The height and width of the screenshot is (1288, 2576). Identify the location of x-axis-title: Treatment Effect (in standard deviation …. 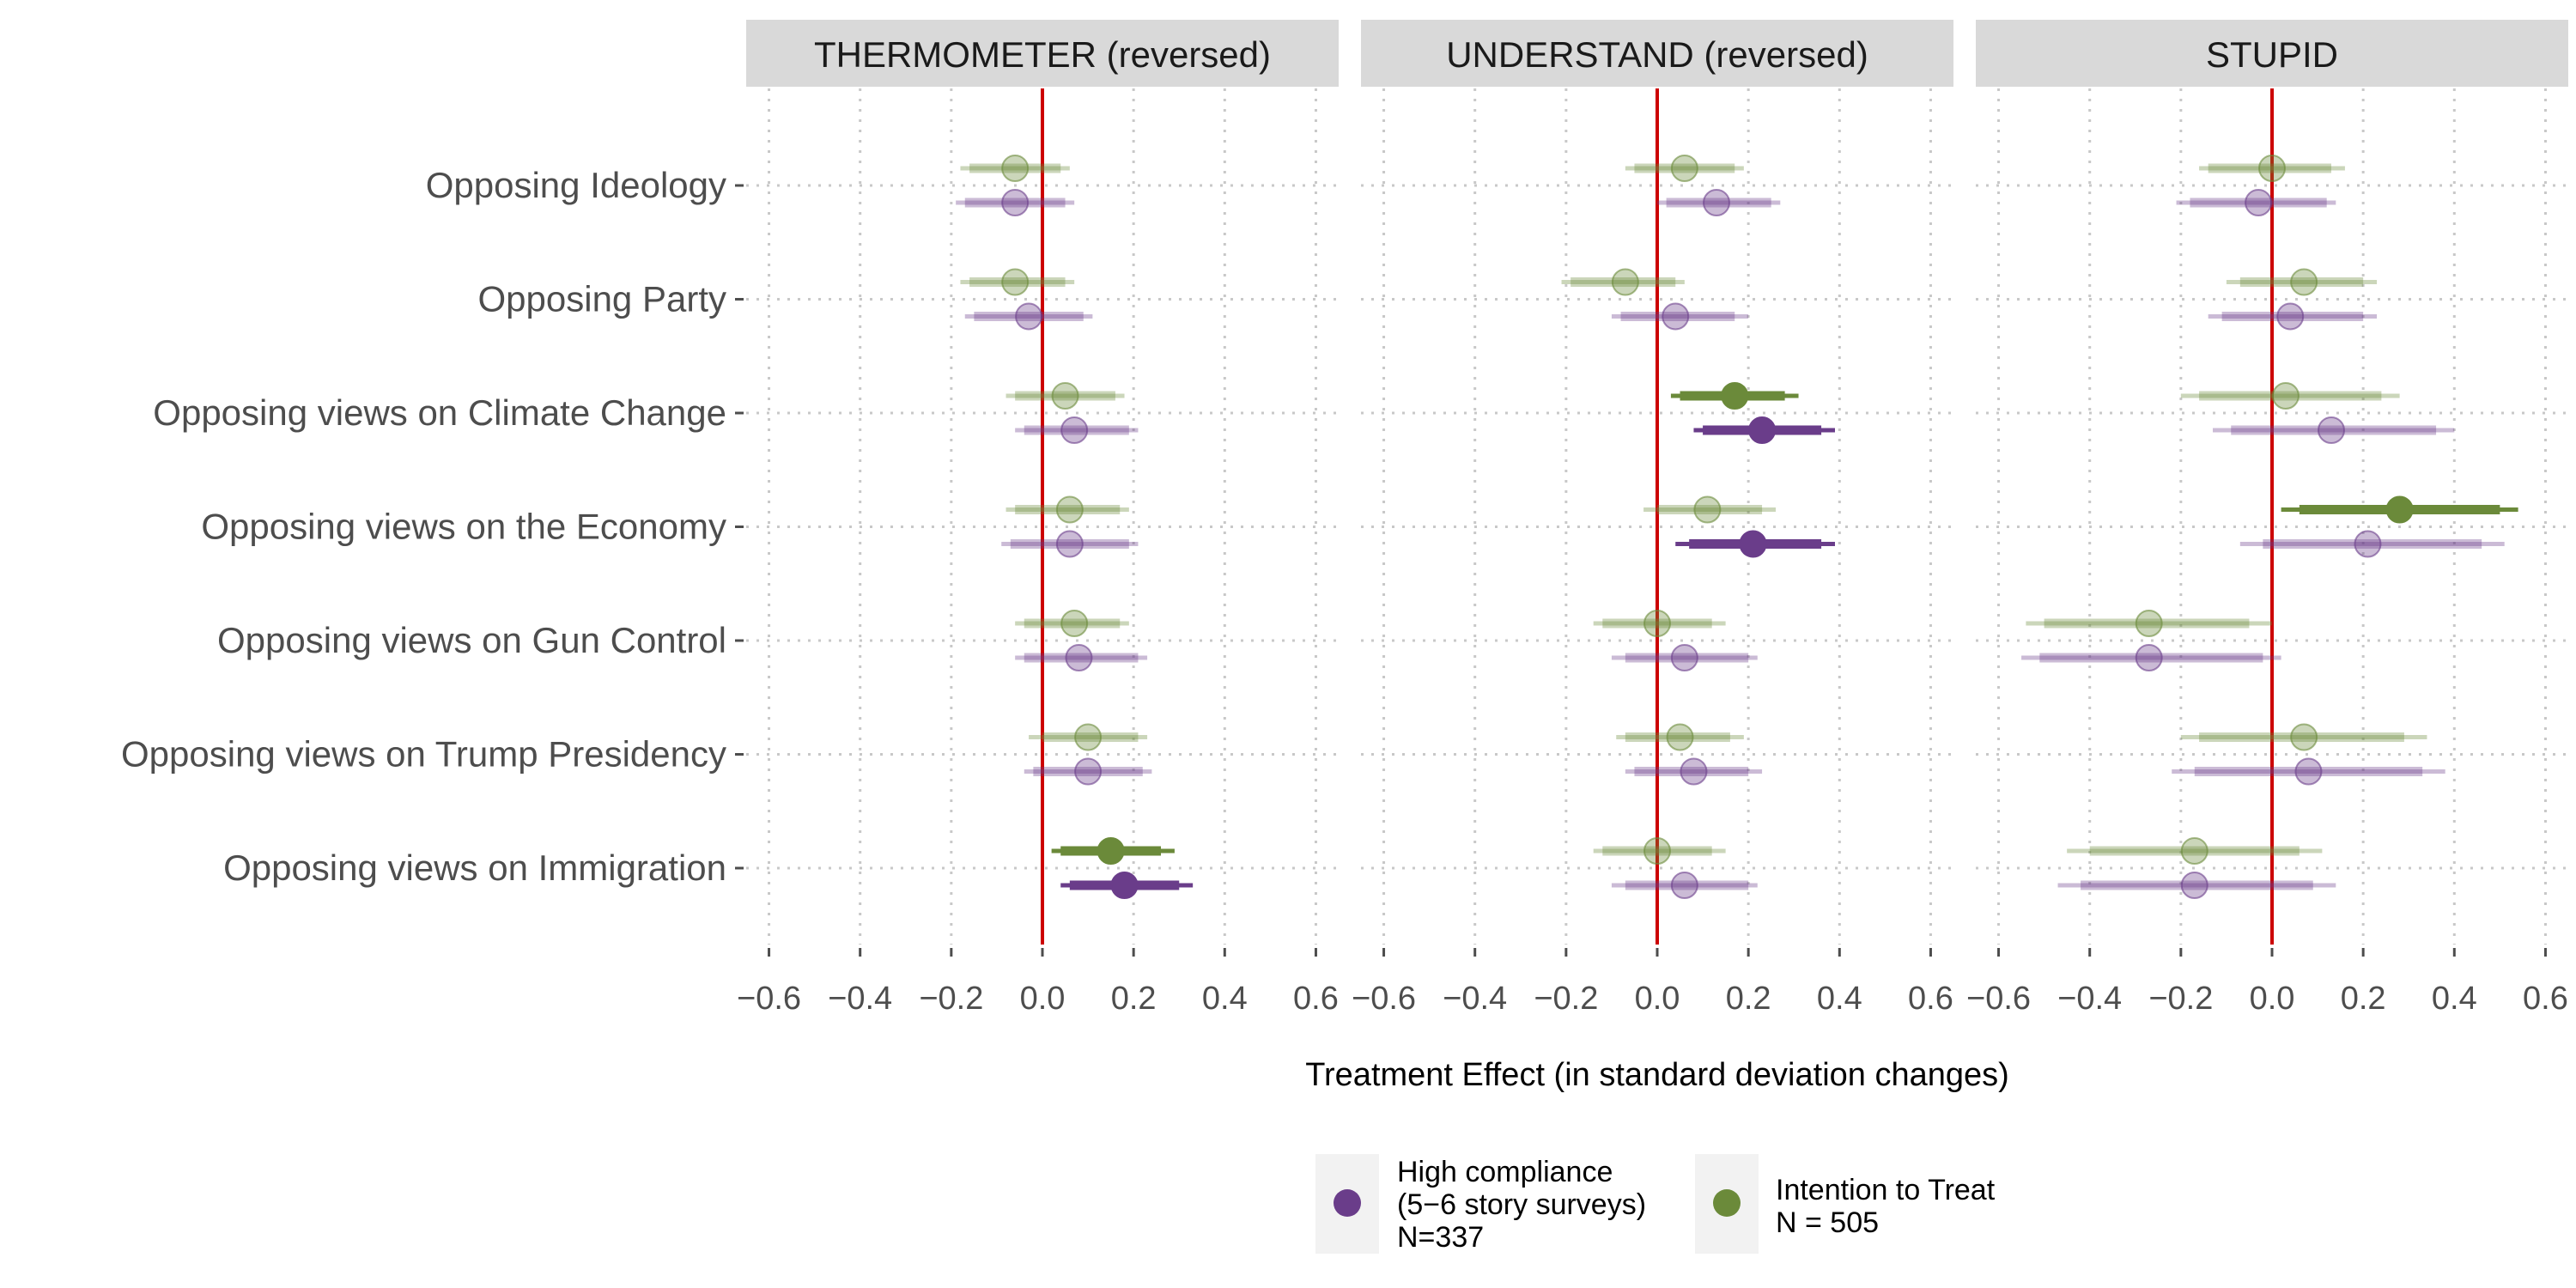
(1657, 1075).